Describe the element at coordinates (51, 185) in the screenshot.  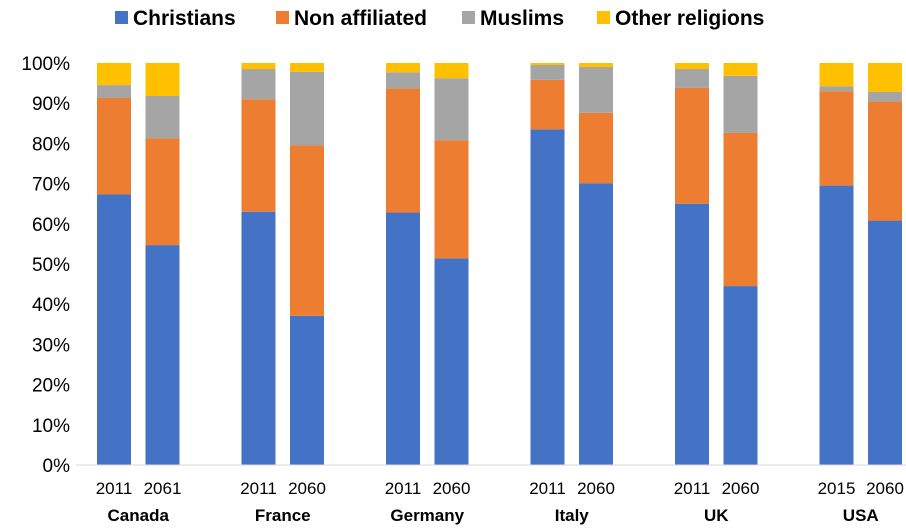
I see `y-tick-label: 70%` at that location.